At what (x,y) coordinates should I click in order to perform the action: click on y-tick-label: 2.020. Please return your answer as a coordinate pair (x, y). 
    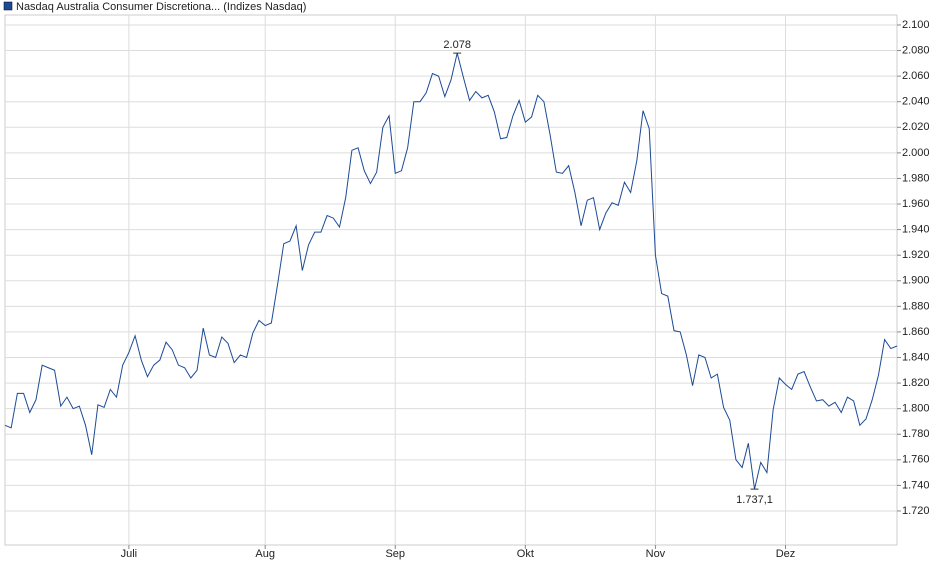
    Looking at the image, I should click on (916, 127).